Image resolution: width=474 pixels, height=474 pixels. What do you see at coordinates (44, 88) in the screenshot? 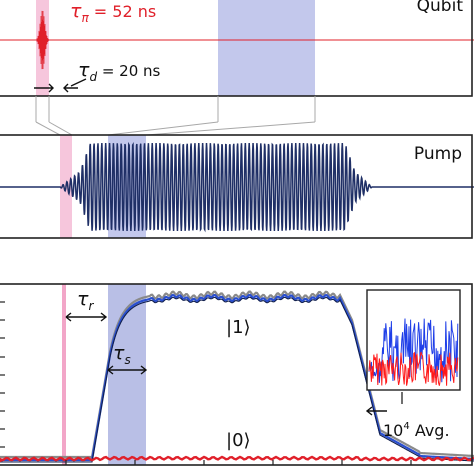
I see `tau-d-arrow-left` at bounding box center [44, 88].